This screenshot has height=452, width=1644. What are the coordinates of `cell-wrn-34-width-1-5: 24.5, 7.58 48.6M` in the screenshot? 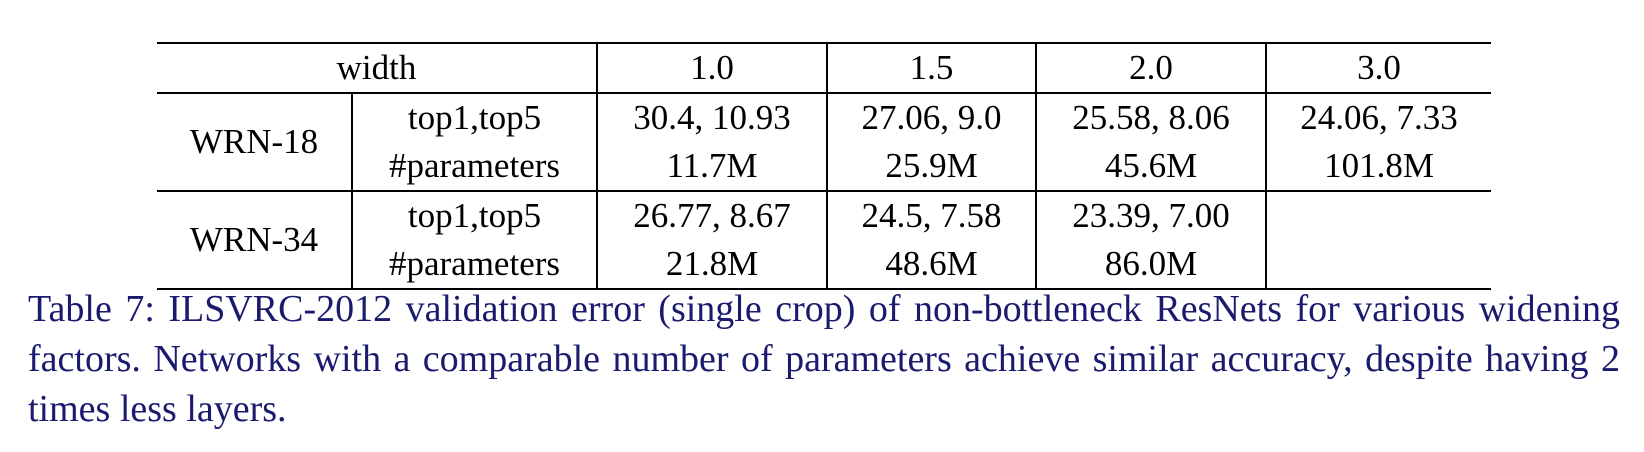 It's located at (932, 240).